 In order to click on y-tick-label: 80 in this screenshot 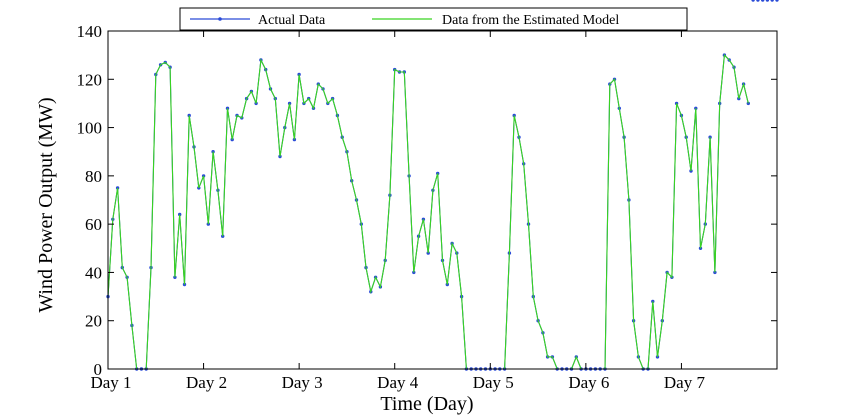, I will do `click(93, 176)`.